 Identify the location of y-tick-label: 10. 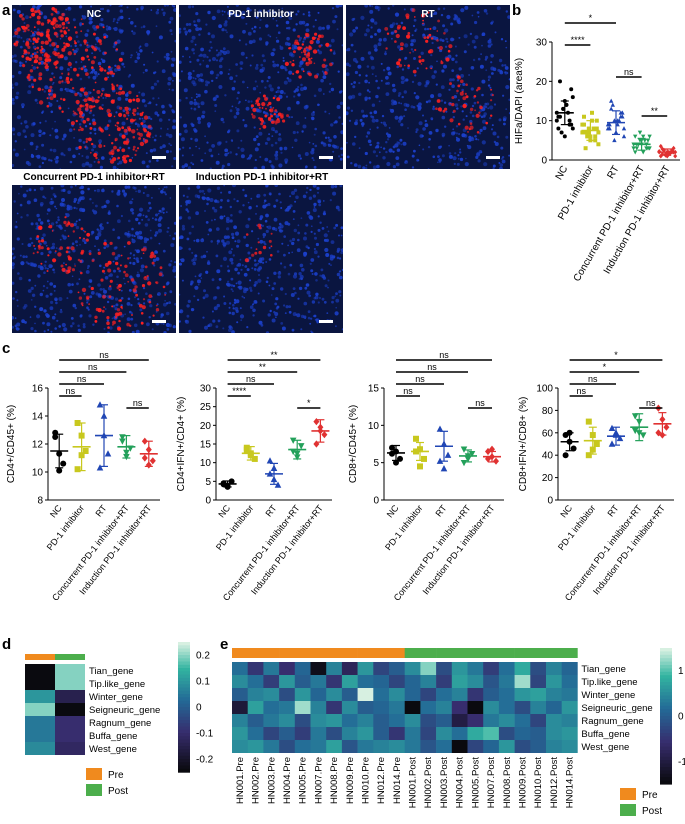
(206, 463).